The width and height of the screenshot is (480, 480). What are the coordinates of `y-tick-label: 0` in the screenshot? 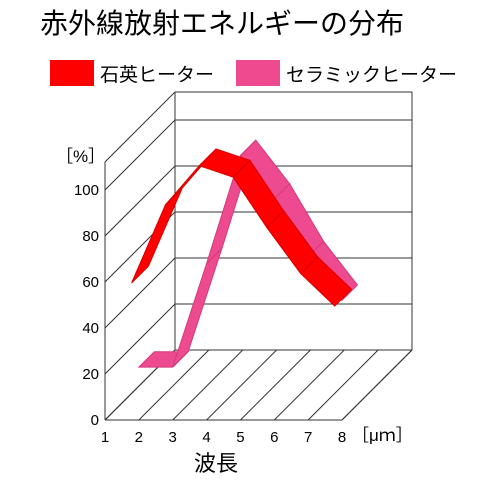 It's located at (95, 420).